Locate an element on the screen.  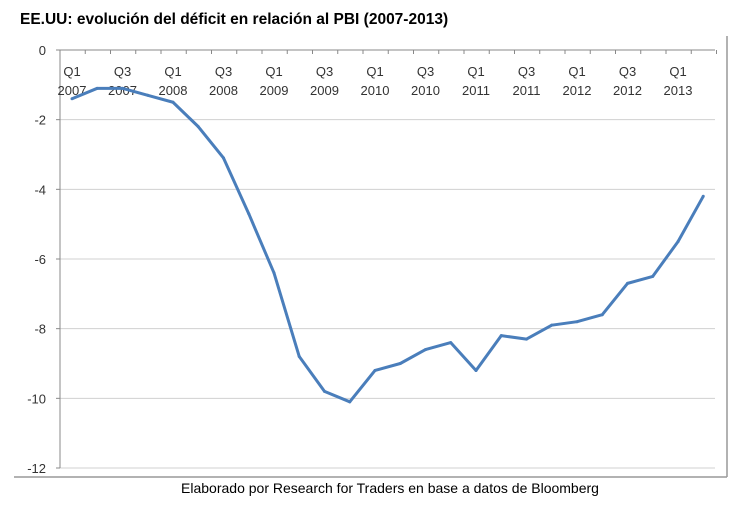
y-tick-label: -4 is located at coordinates (40, 189).